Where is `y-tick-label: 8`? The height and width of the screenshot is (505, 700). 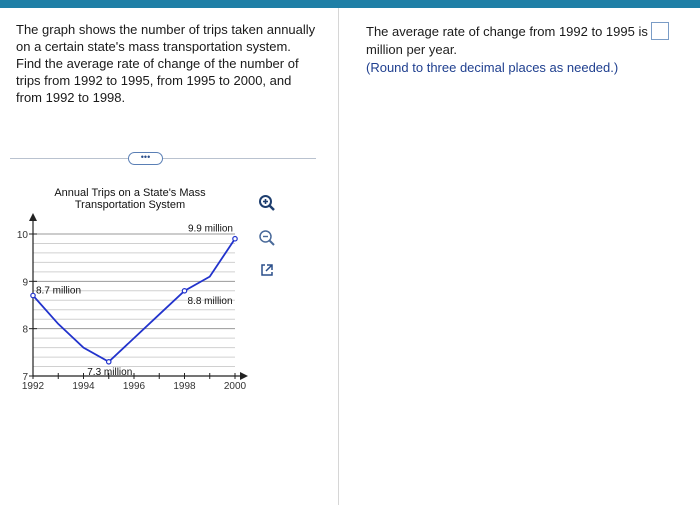
y-tick-label: 8 is located at coordinates (25, 330).